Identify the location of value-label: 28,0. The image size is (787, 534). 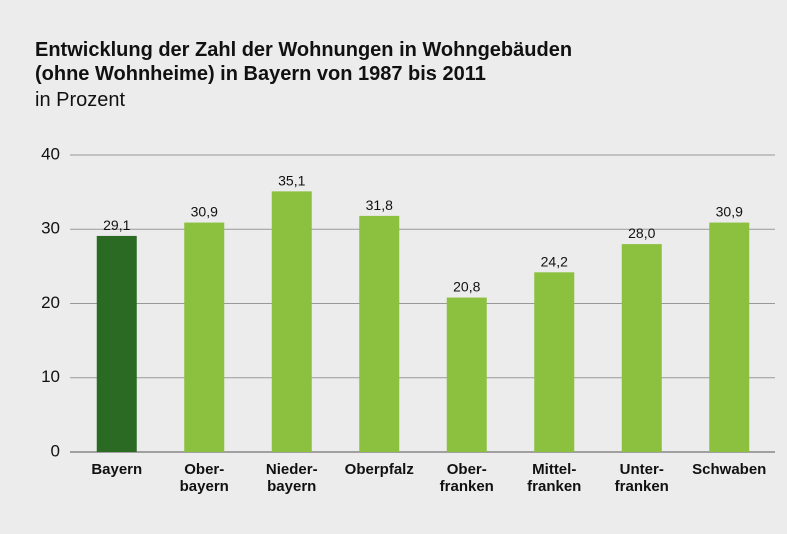
(641, 233).